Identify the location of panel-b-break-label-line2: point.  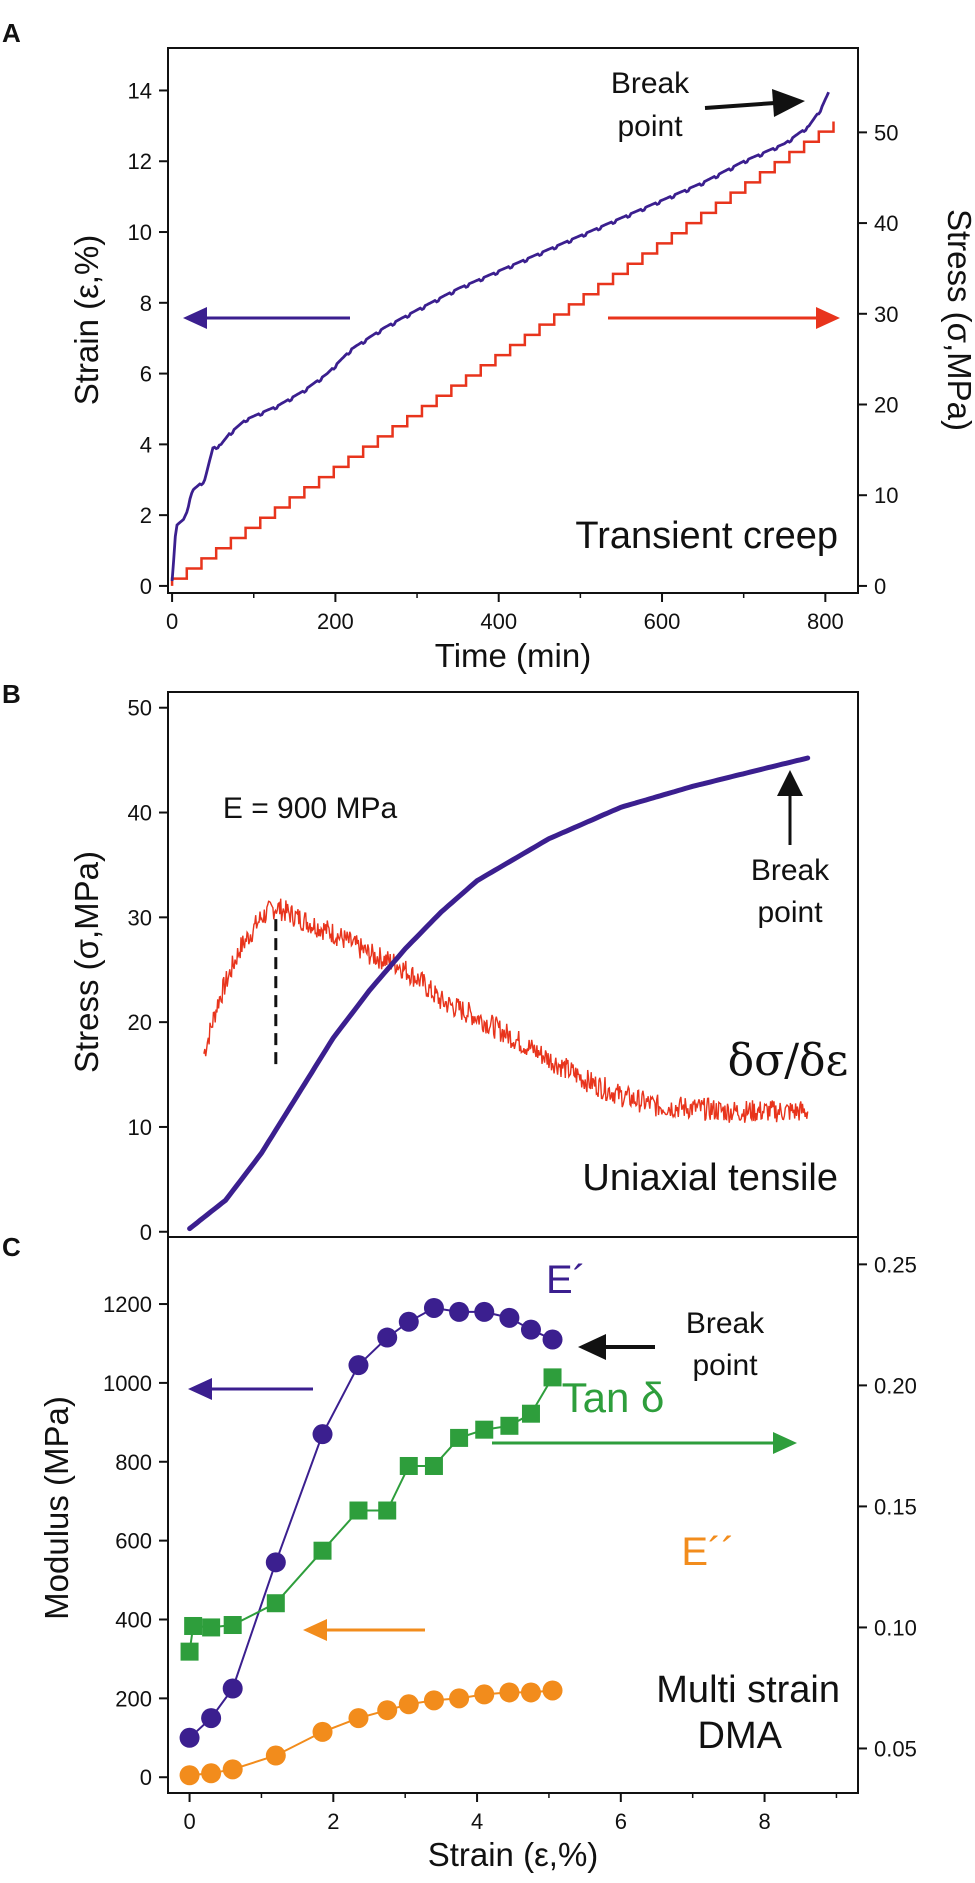
(790, 912).